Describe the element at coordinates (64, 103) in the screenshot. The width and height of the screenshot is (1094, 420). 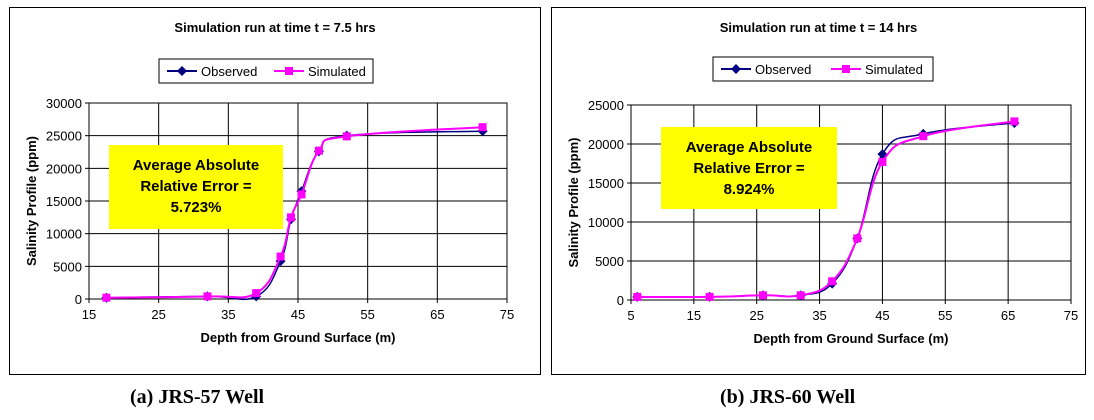
I see `y-tick-label: 30000` at that location.